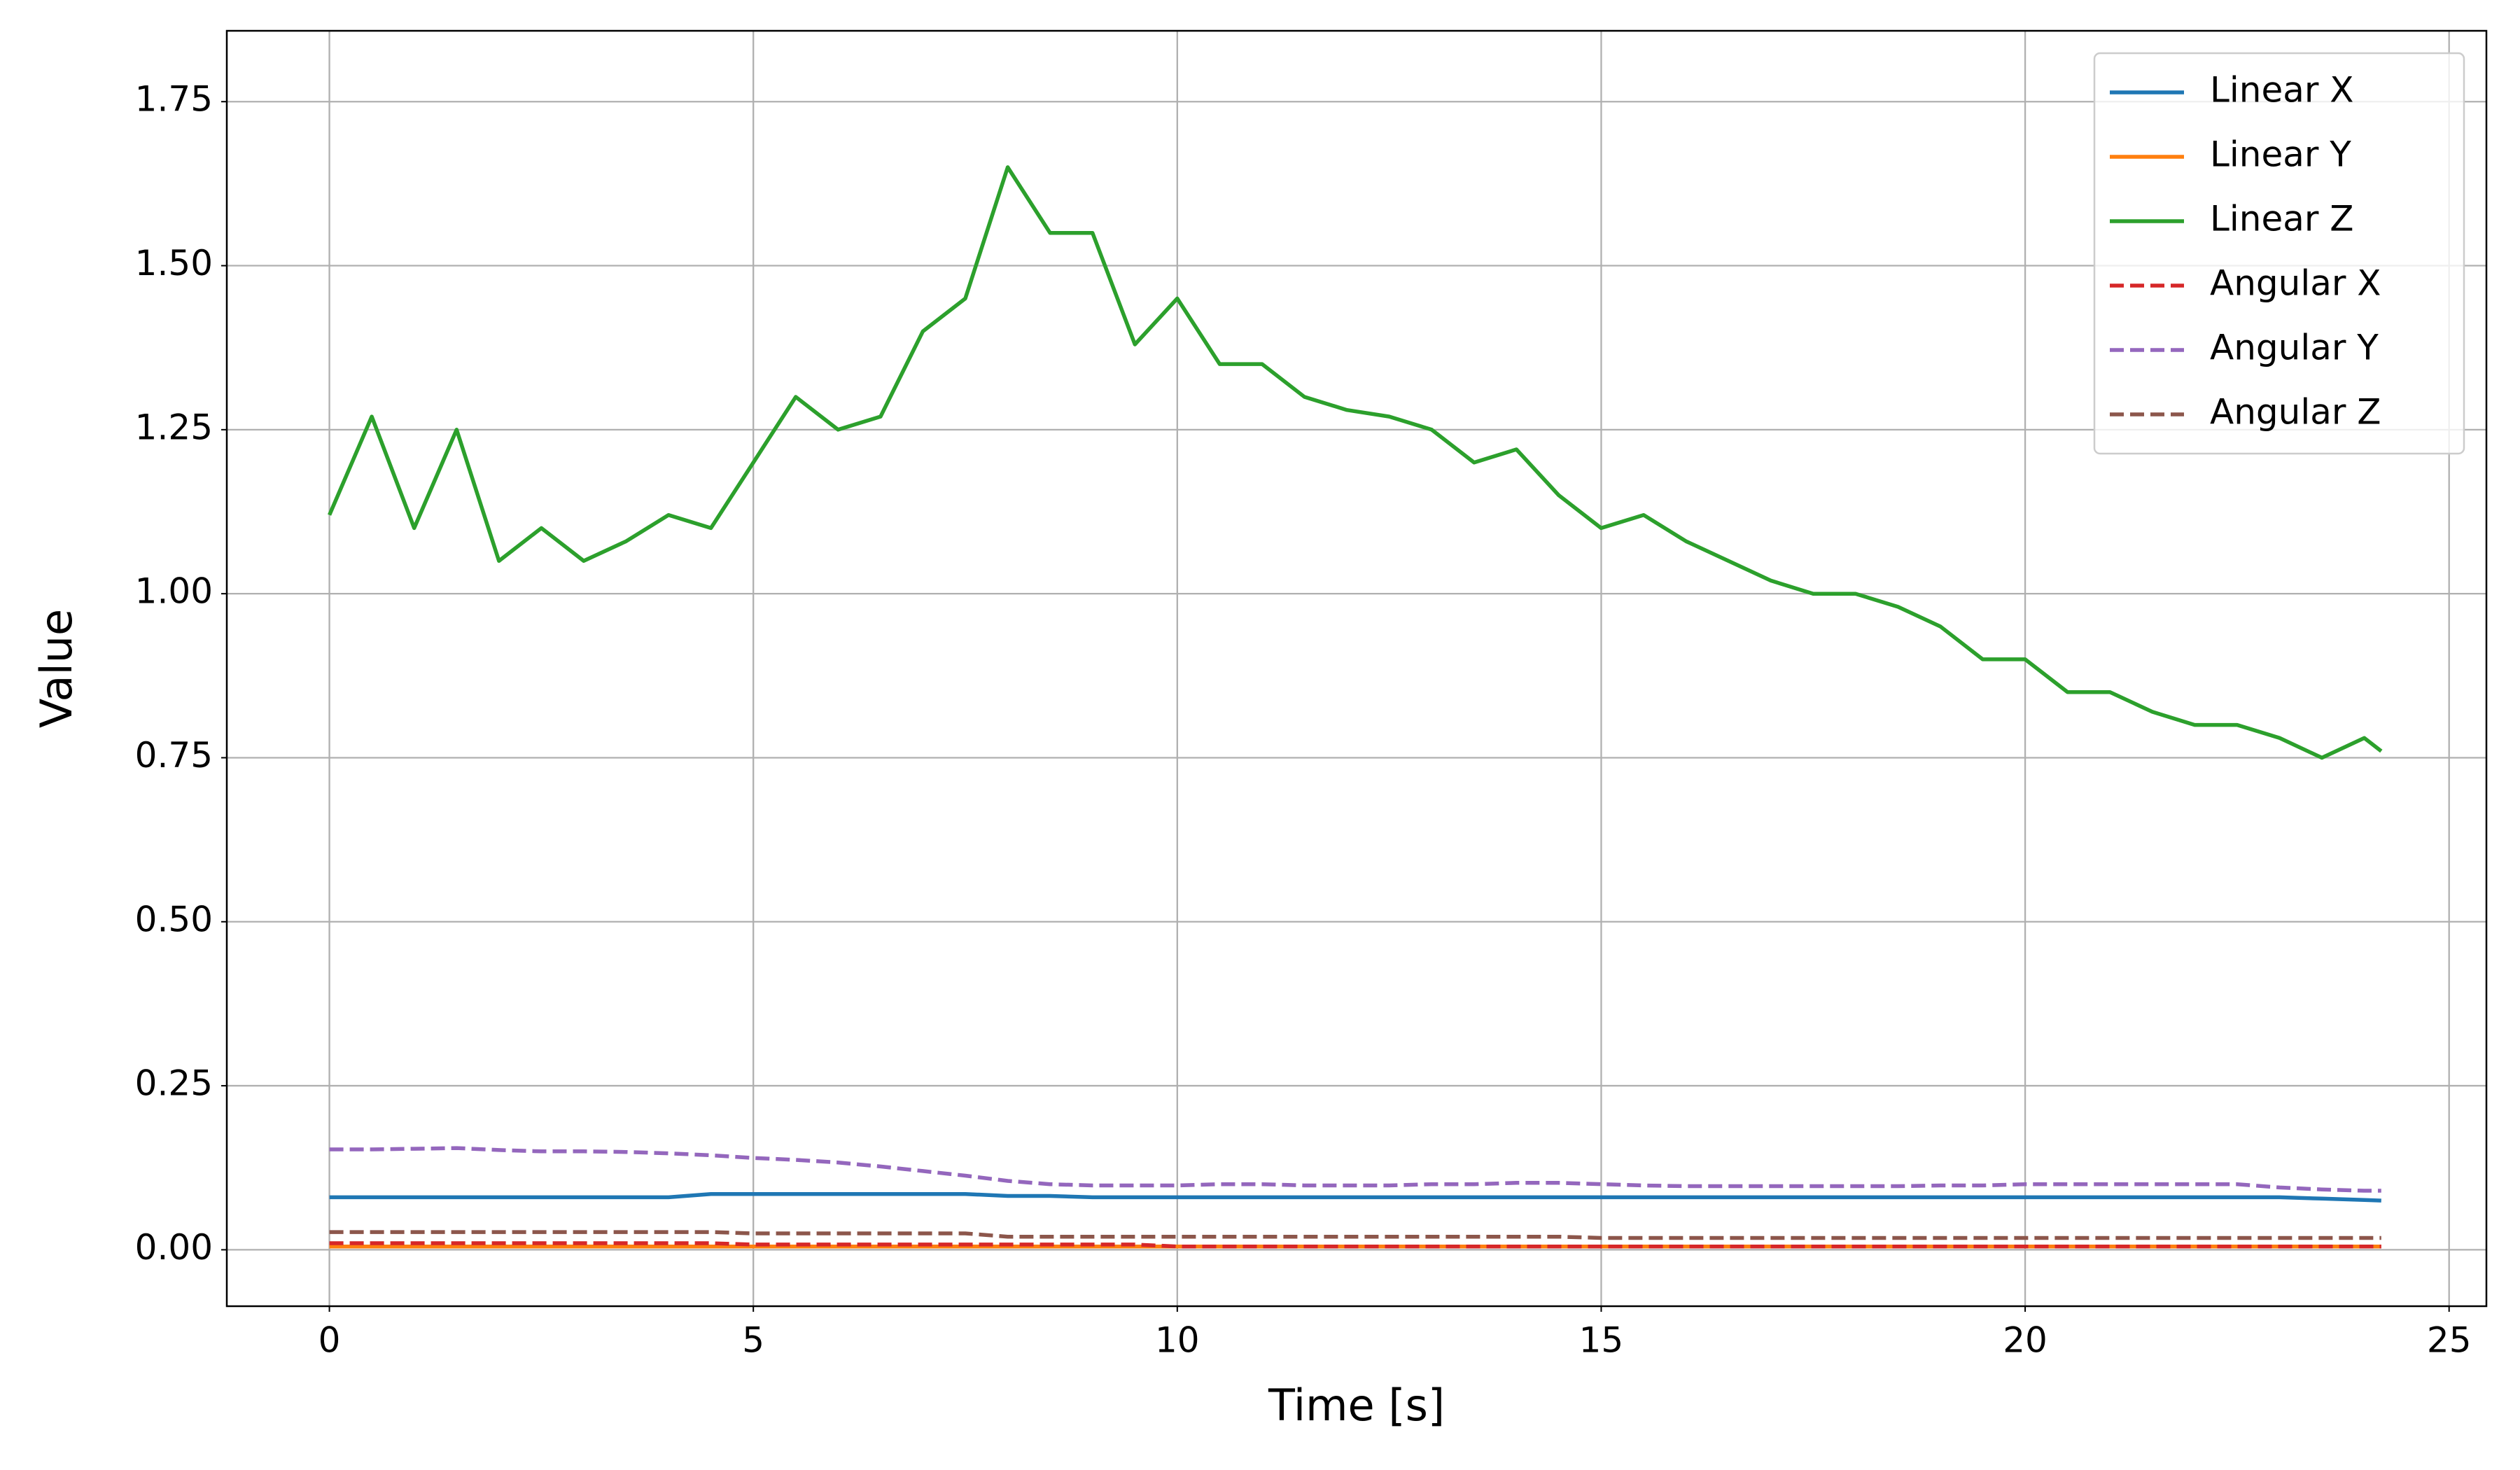 The height and width of the screenshot is (1470, 2520). I want to click on x-tick-label: 10, so click(1177, 1340).